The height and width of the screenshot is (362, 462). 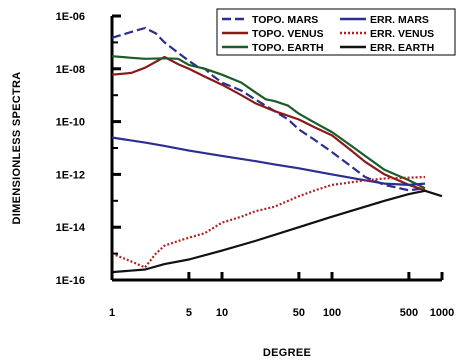 I want to click on legend-label: ERR. EARTH, so click(x=402, y=48).